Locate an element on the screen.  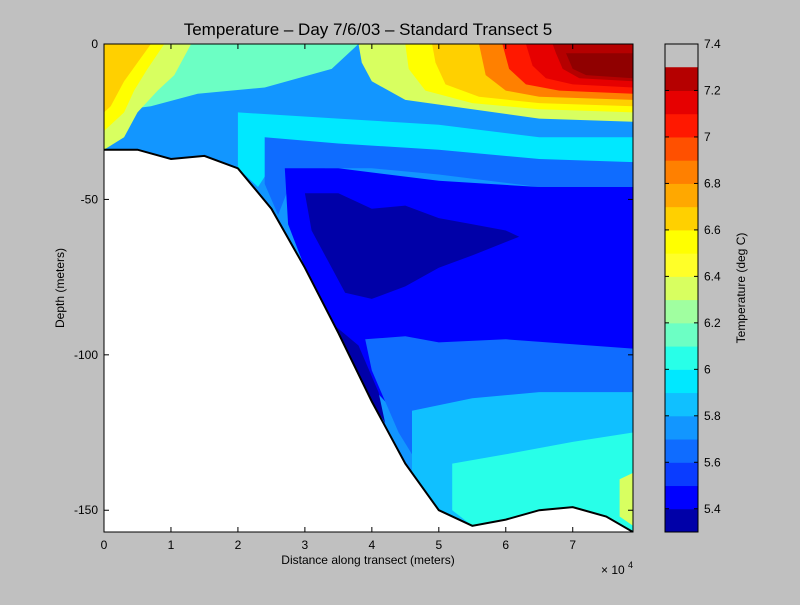
colorbar-frame is located at coordinates (681, 288).